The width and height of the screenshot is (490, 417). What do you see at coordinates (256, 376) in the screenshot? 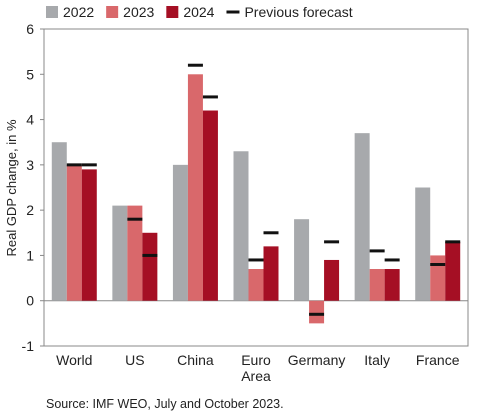
I see `x-tick-label: Area` at bounding box center [256, 376].